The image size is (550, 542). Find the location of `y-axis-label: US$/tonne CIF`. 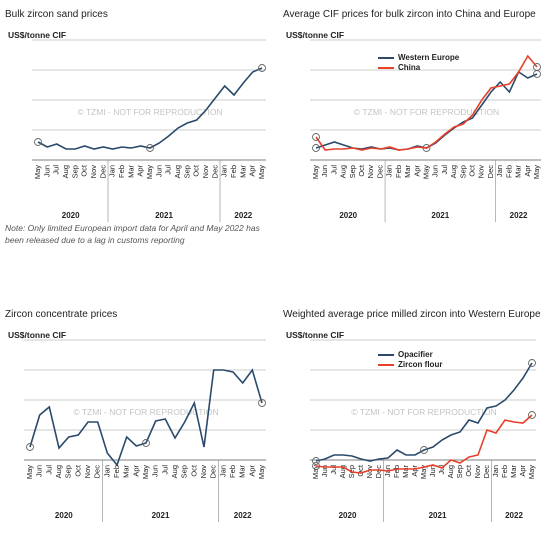

y-axis-label: US$/tonne CIF is located at coordinates (37, 335).